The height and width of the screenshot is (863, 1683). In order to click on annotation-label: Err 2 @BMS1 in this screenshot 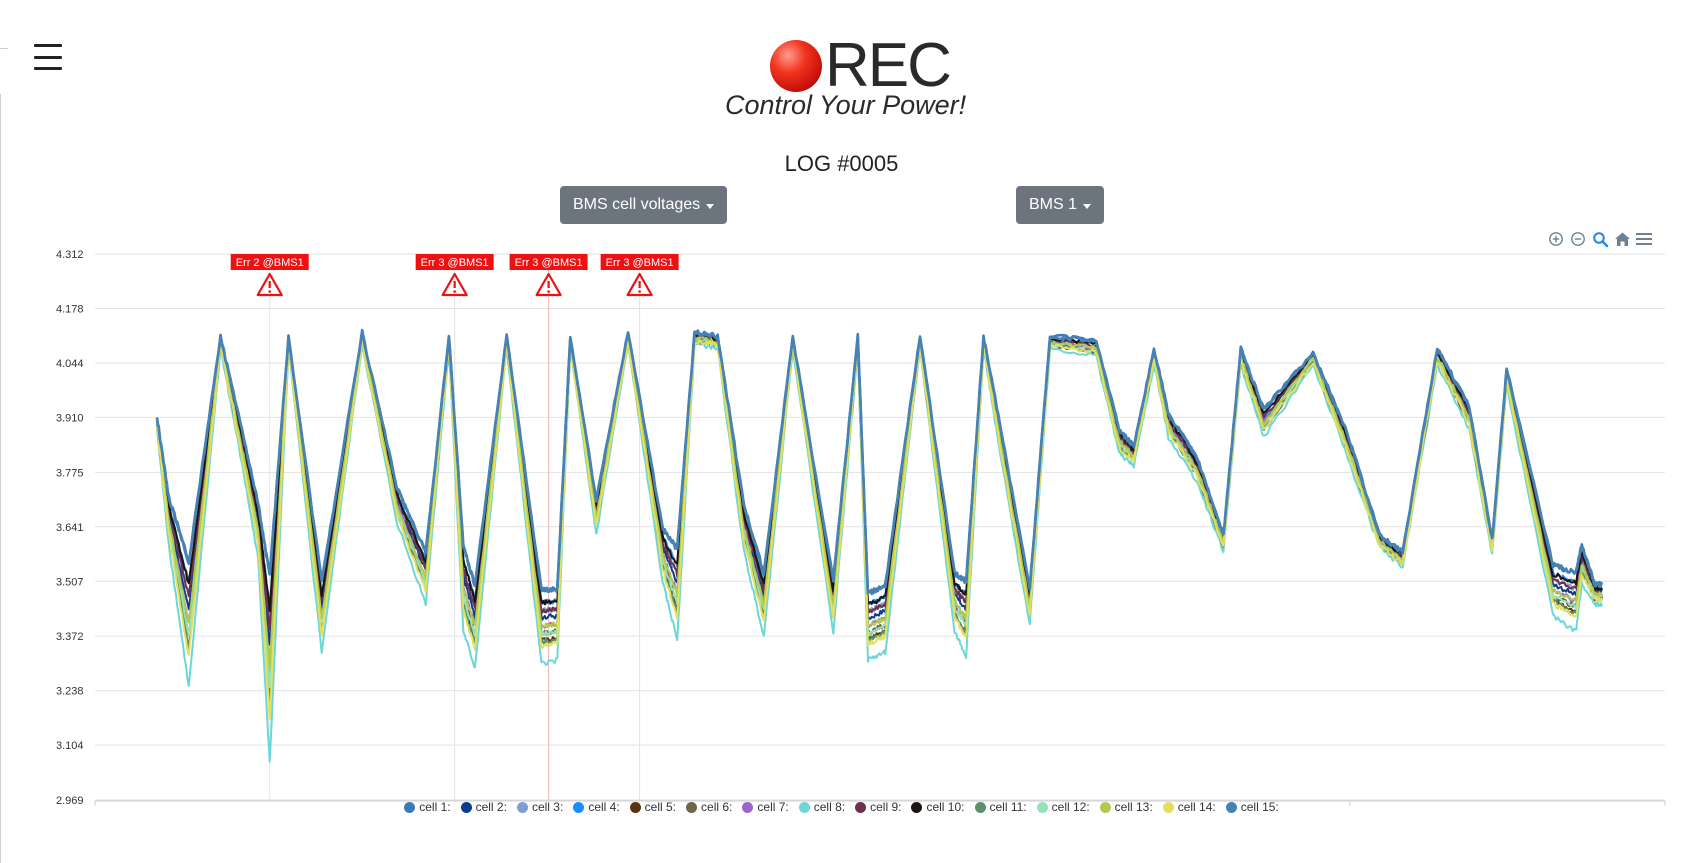, I will do `click(270, 263)`.